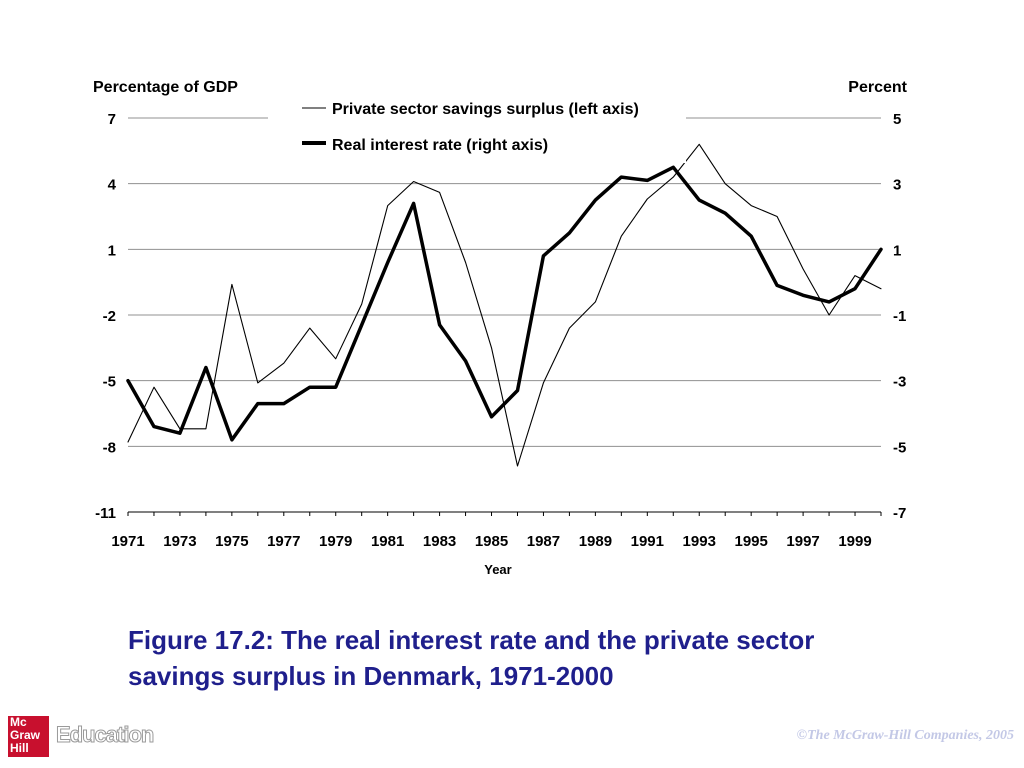 This screenshot has width=1024, height=768. What do you see at coordinates (897, 250) in the screenshot?
I see `right-tick-label: 1` at bounding box center [897, 250].